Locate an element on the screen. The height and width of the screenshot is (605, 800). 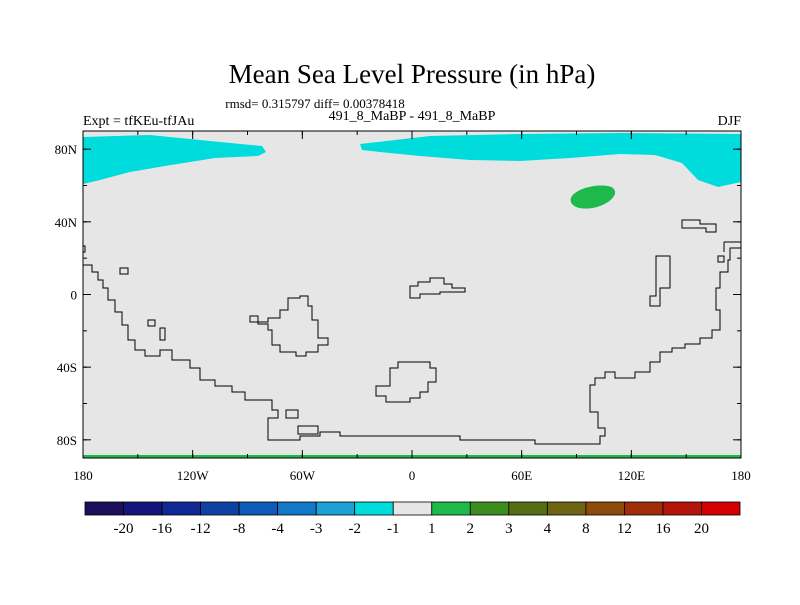
y-tick-label: 80S is located at coordinates (67, 440).